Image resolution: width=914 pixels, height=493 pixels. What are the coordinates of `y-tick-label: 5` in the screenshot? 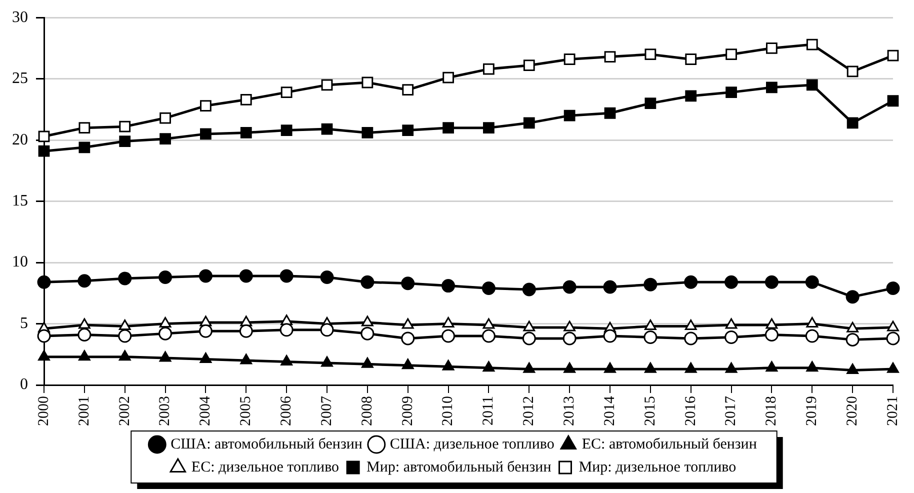 It's located at (24, 323).